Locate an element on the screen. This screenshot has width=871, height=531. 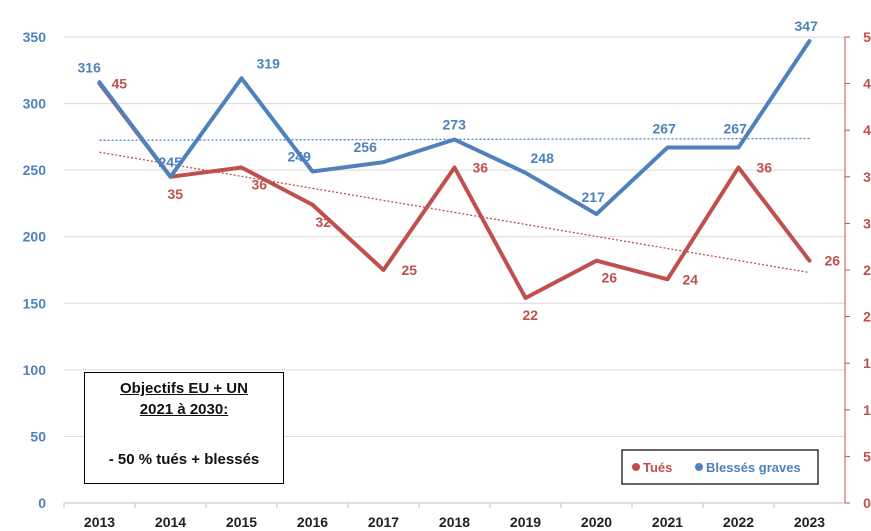
data-label: 347 is located at coordinates (807, 26).